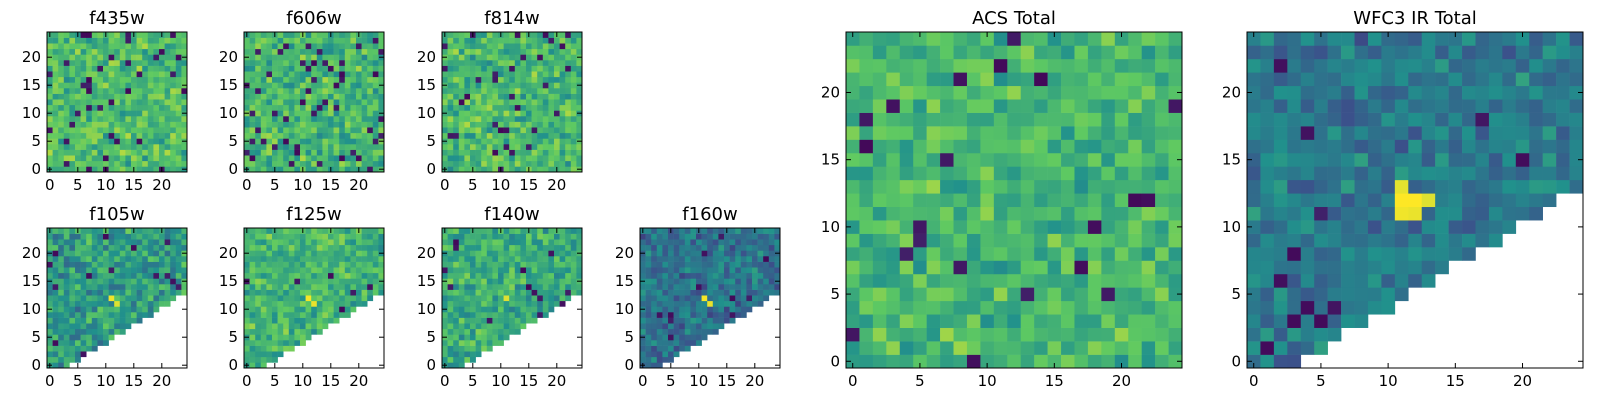  I want to click on x-tick-label: 20, so click(556, 381).